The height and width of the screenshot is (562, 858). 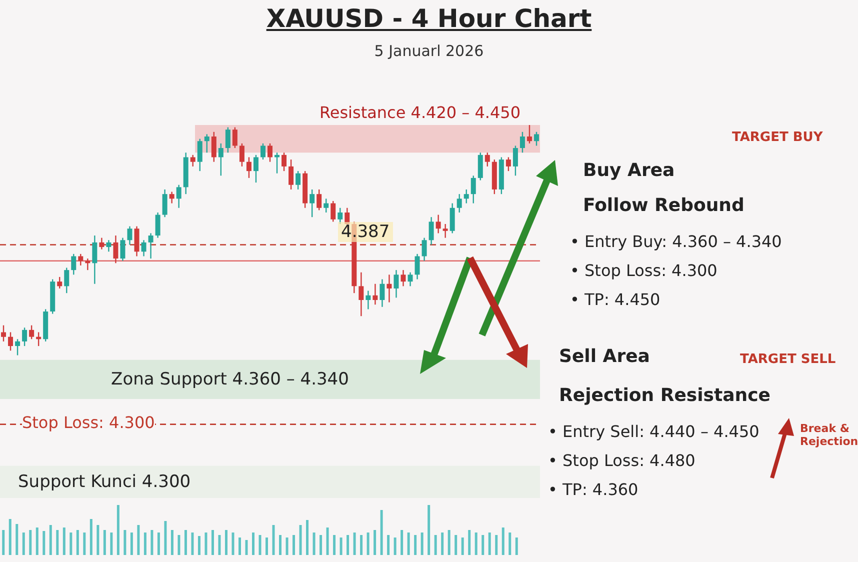 What do you see at coordinates (654, 431) in the screenshot?
I see `text: • Entry Sell: 4.440 – 4.450` at bounding box center [654, 431].